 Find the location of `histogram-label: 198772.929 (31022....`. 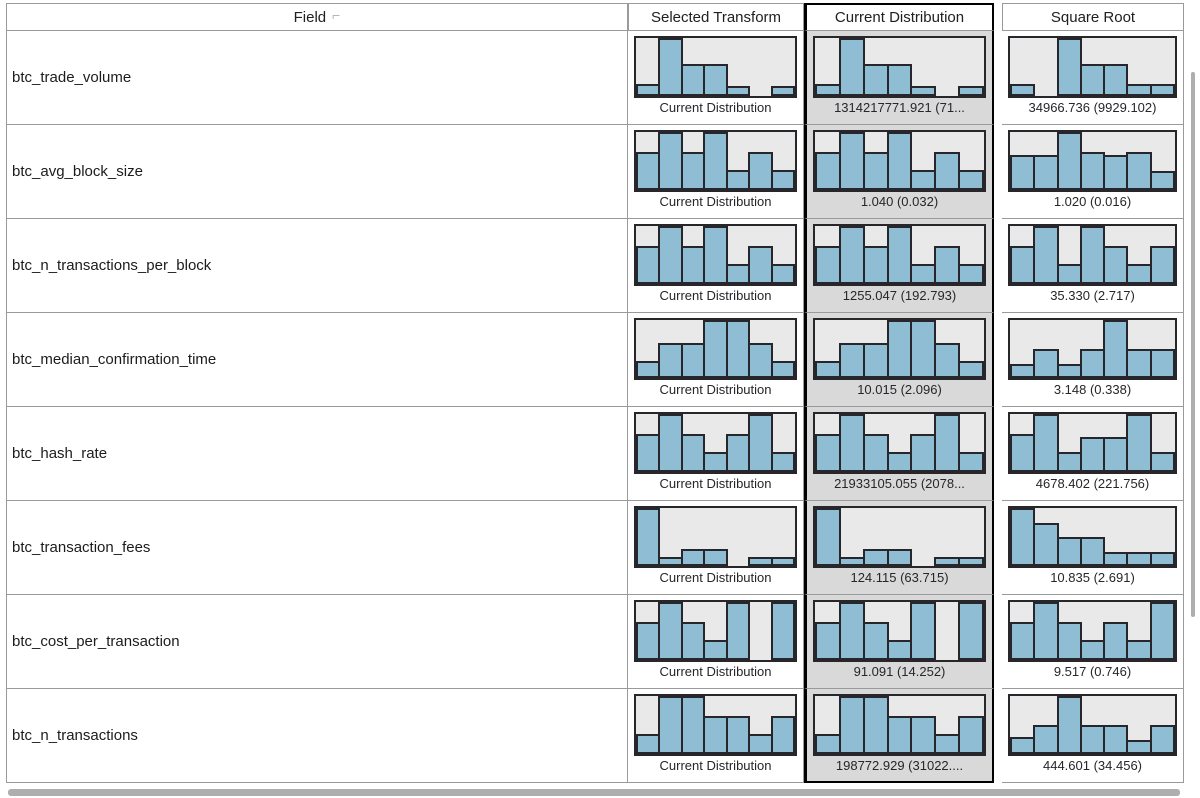

histogram-label: 198772.929 (31022.... is located at coordinates (899, 765).